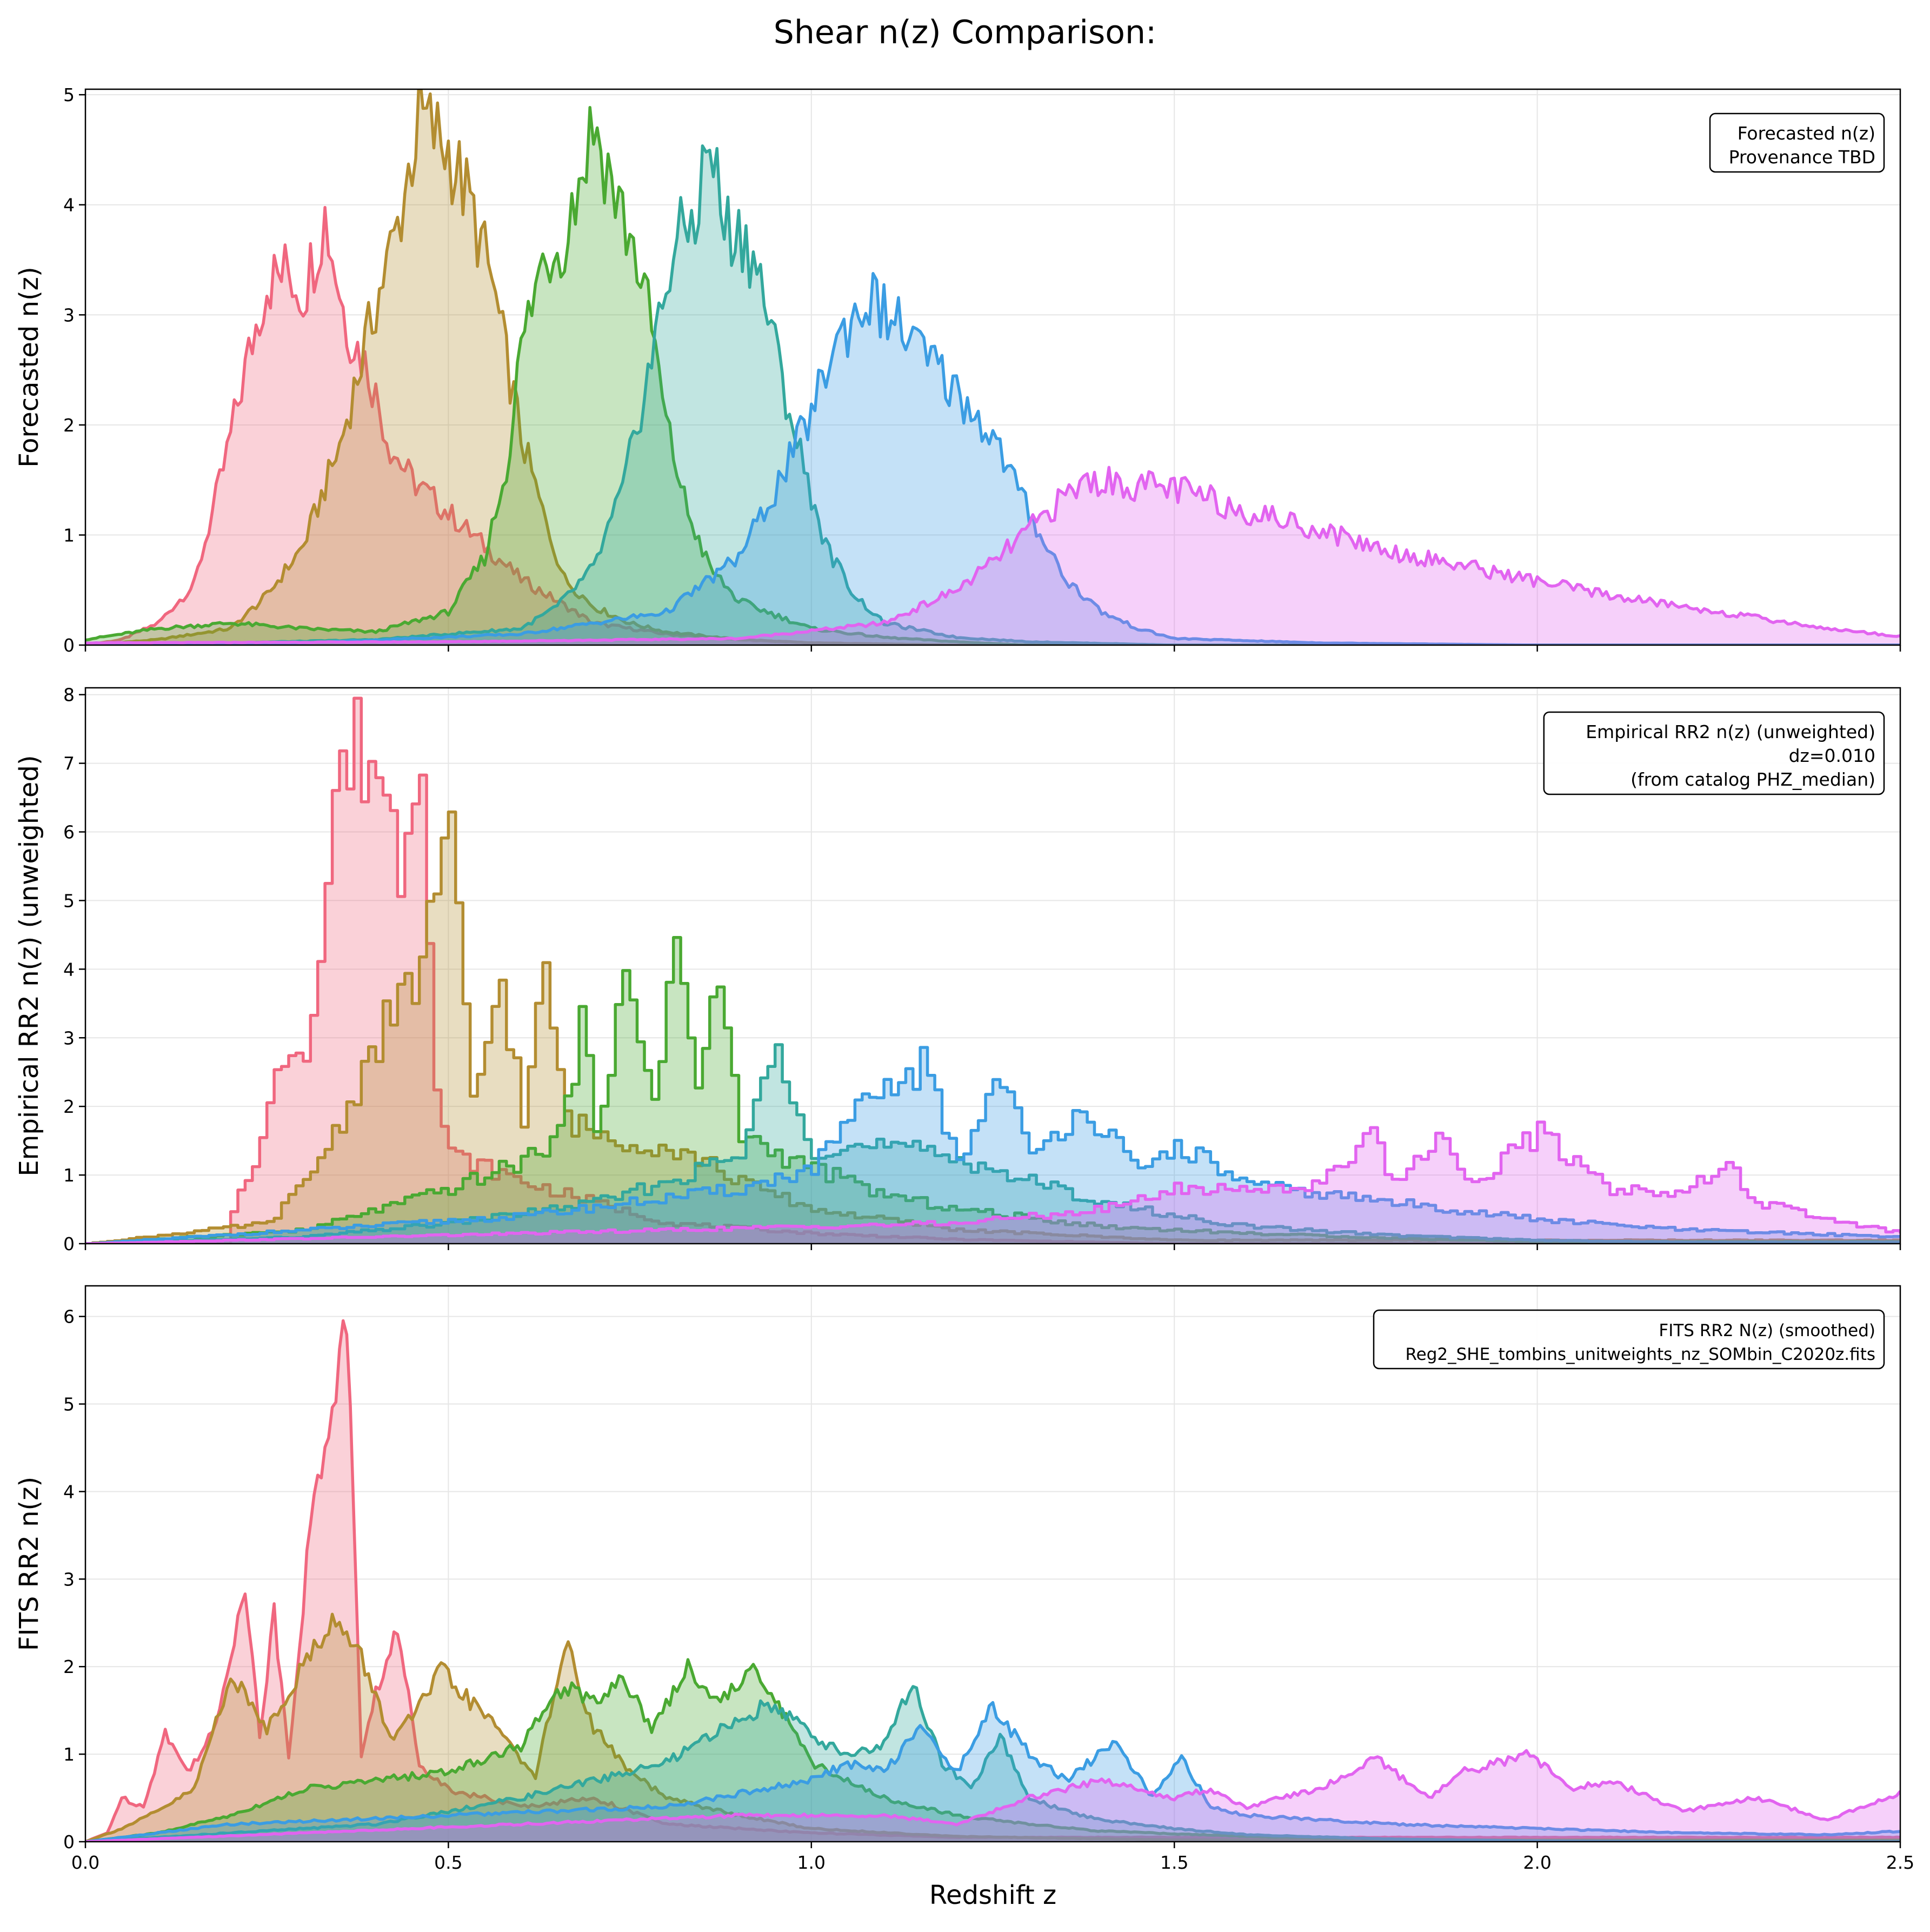  What do you see at coordinates (1537, 1862) in the screenshot?
I see `x-tick-label: 2.0` at bounding box center [1537, 1862].